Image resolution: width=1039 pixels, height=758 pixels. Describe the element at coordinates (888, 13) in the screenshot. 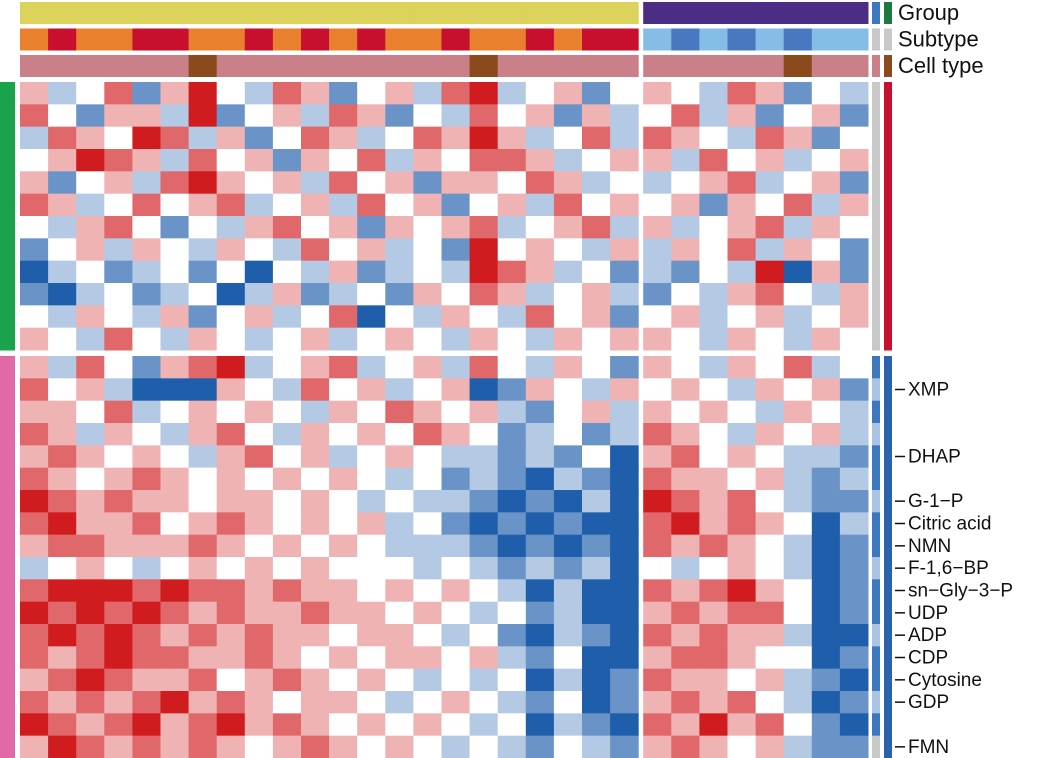

I see `annotation-key` at that location.